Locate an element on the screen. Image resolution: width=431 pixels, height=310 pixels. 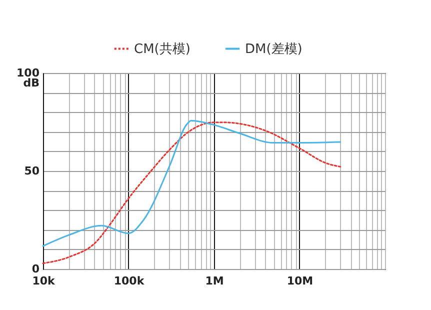
y-tick-label: 50 is located at coordinates (32, 171).